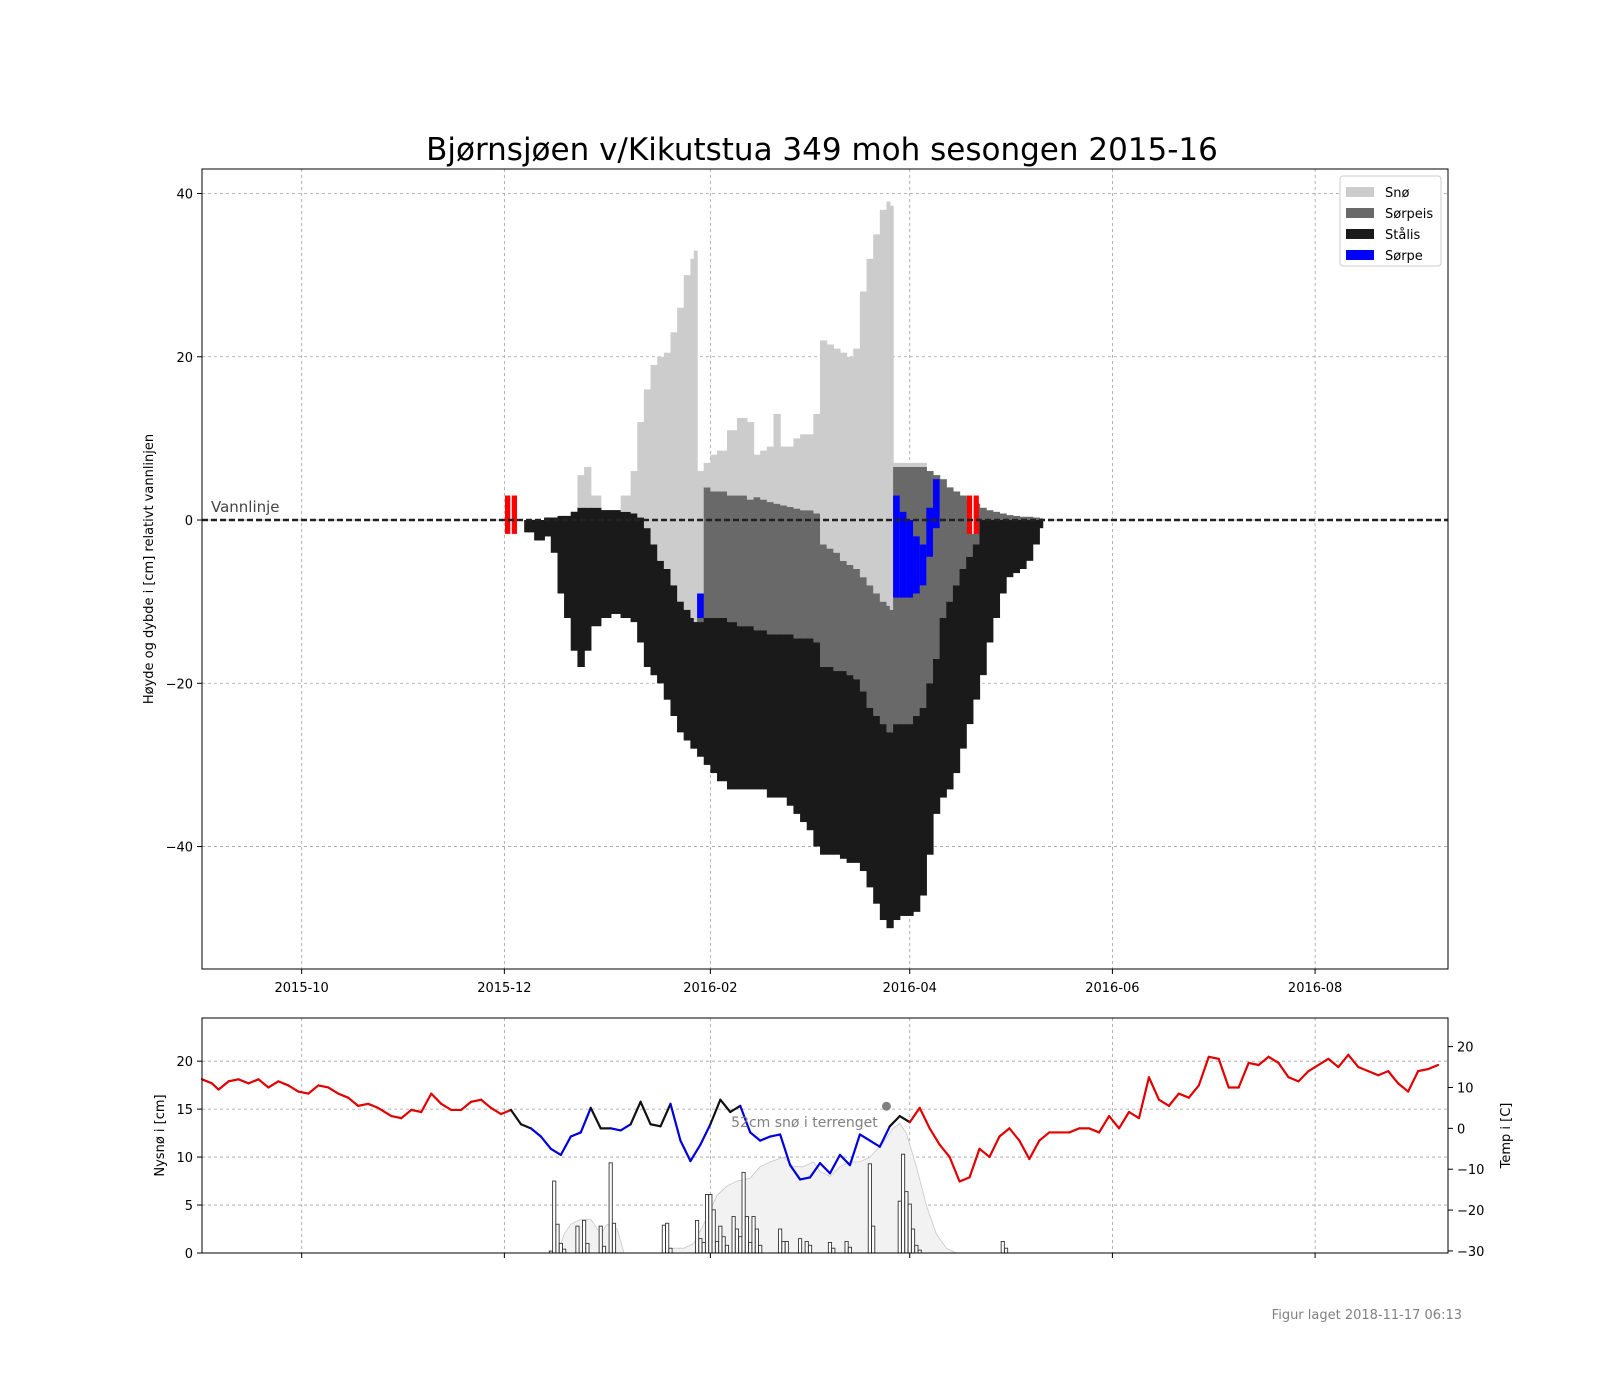  What do you see at coordinates (184, 358) in the screenshot?
I see `y-tick-label: 20` at bounding box center [184, 358].